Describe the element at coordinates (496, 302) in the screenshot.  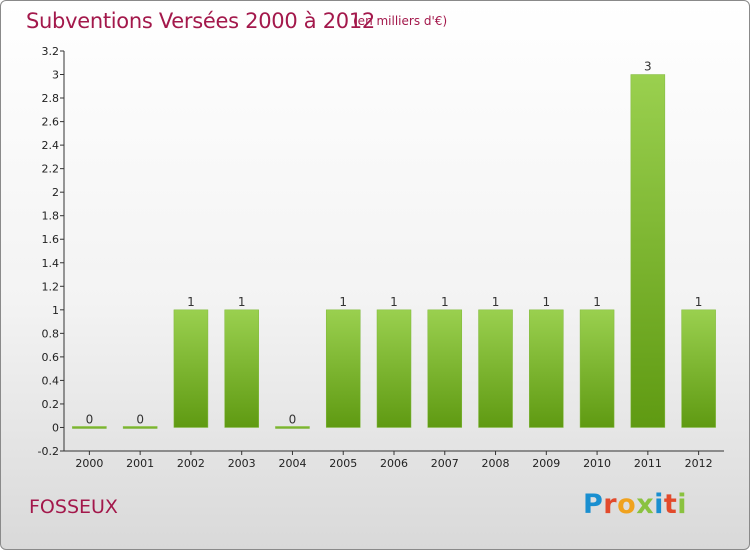
I see `data-label-2008: 1` at that location.